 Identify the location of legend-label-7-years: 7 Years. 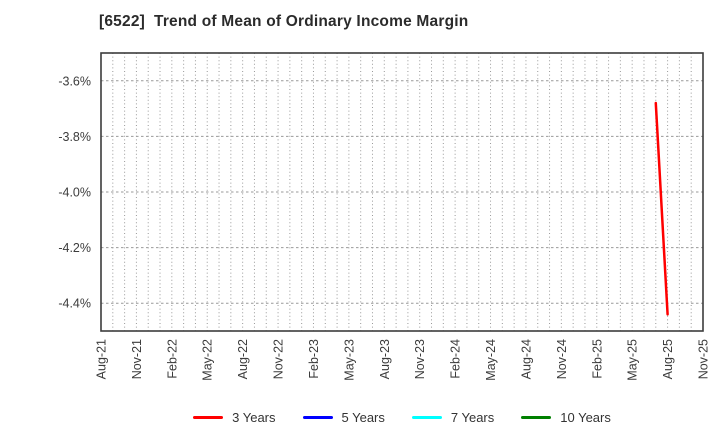
(472, 417).